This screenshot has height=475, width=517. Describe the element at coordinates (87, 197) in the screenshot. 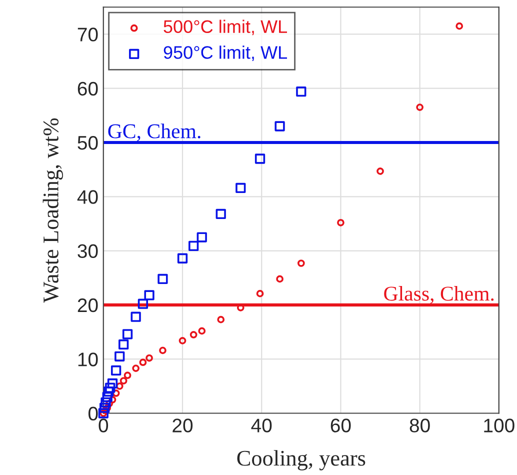

I see `y-tick-label: 40` at that location.